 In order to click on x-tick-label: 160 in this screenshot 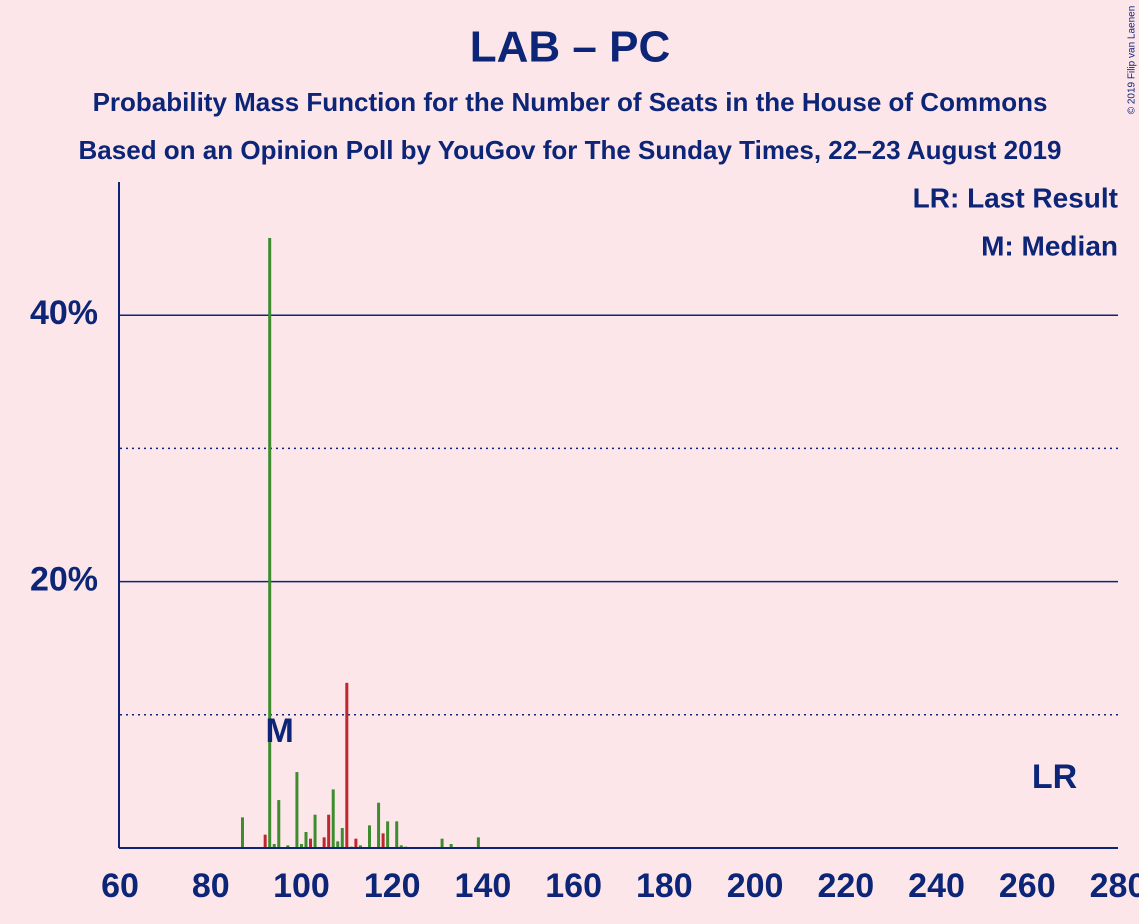, I will do `click(573, 886)`.